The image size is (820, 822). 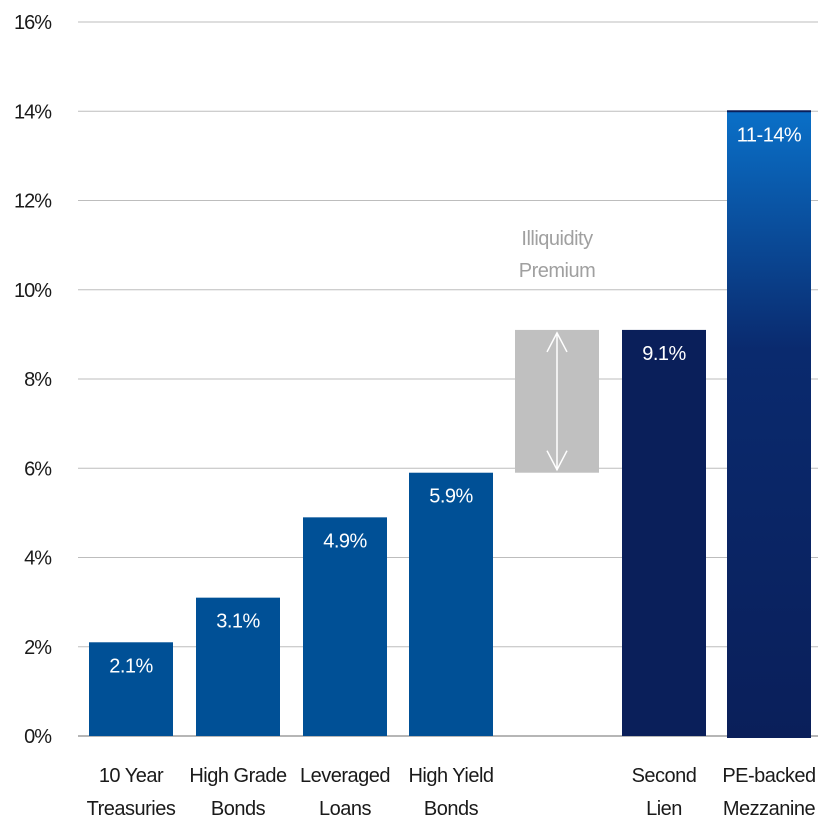 What do you see at coordinates (557, 401) in the screenshot?
I see `illiquidity-premium-band` at bounding box center [557, 401].